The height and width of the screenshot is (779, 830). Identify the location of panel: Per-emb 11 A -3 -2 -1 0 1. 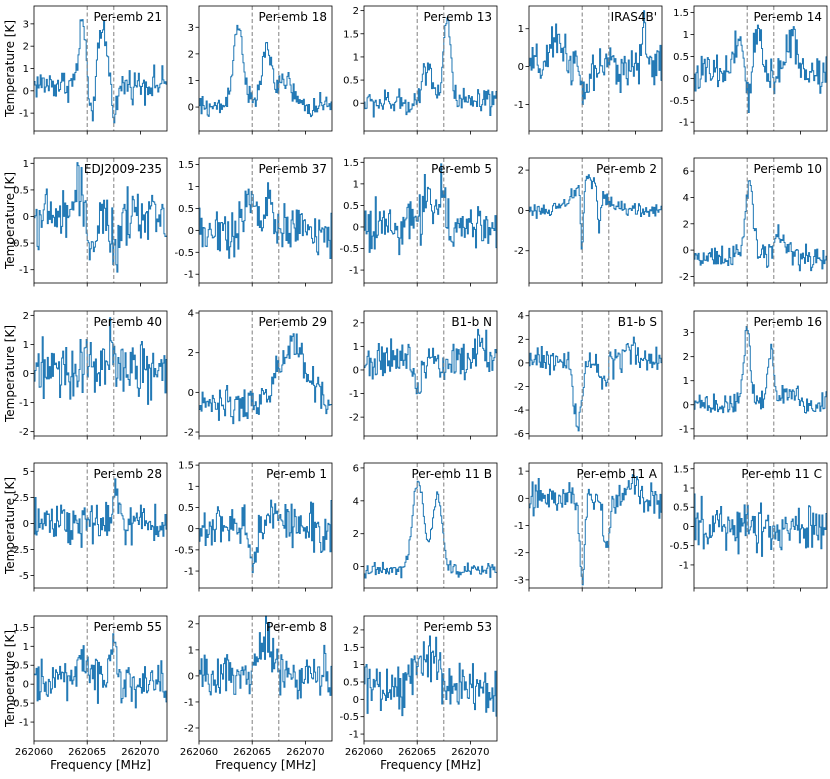
(588, 527).